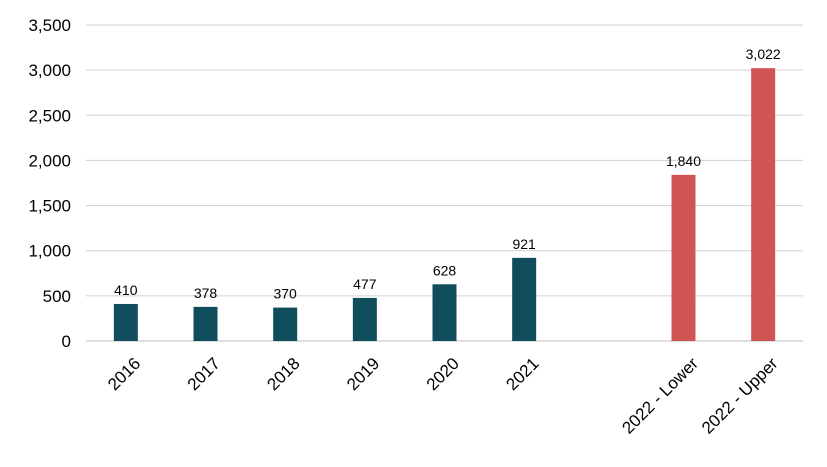 This screenshot has width=827, height=467. I want to click on x-category-label: 2022 - Lower, so click(660, 396).